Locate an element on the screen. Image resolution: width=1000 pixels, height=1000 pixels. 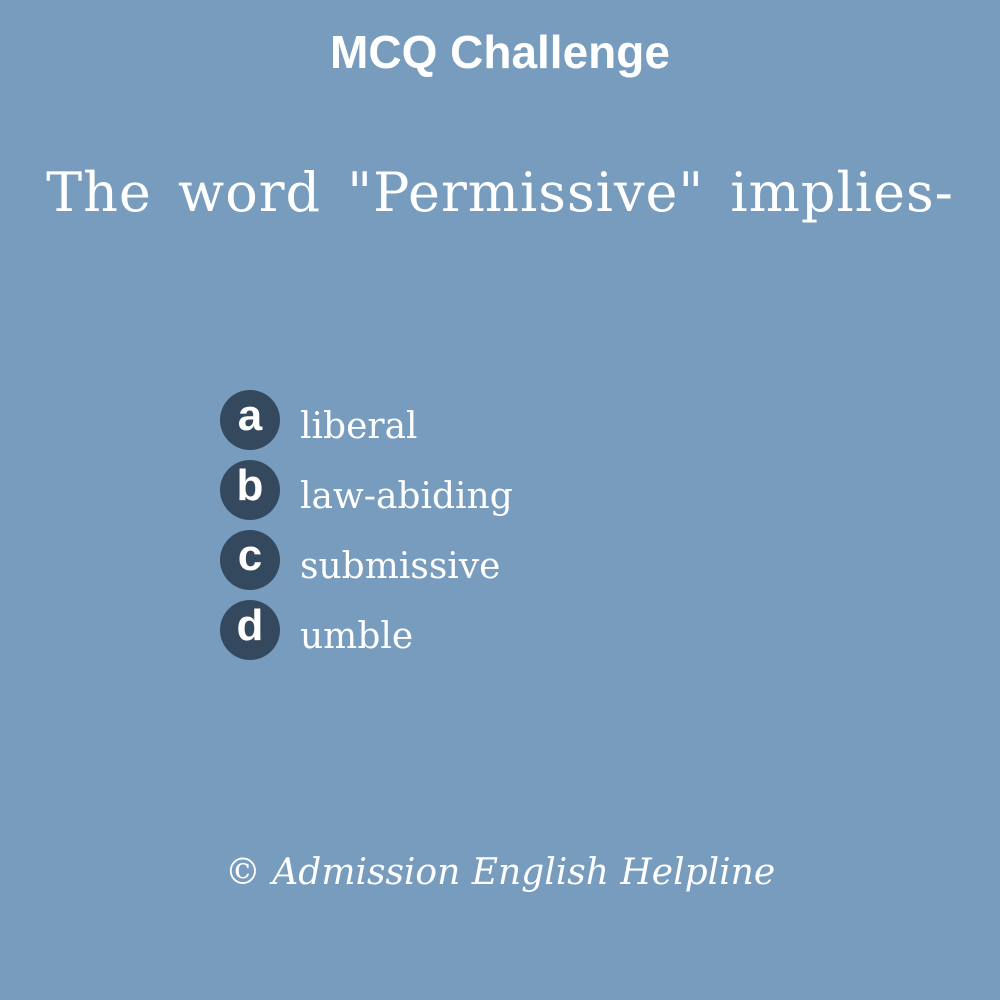
option-letter-badge: d is located at coordinates (250, 630).